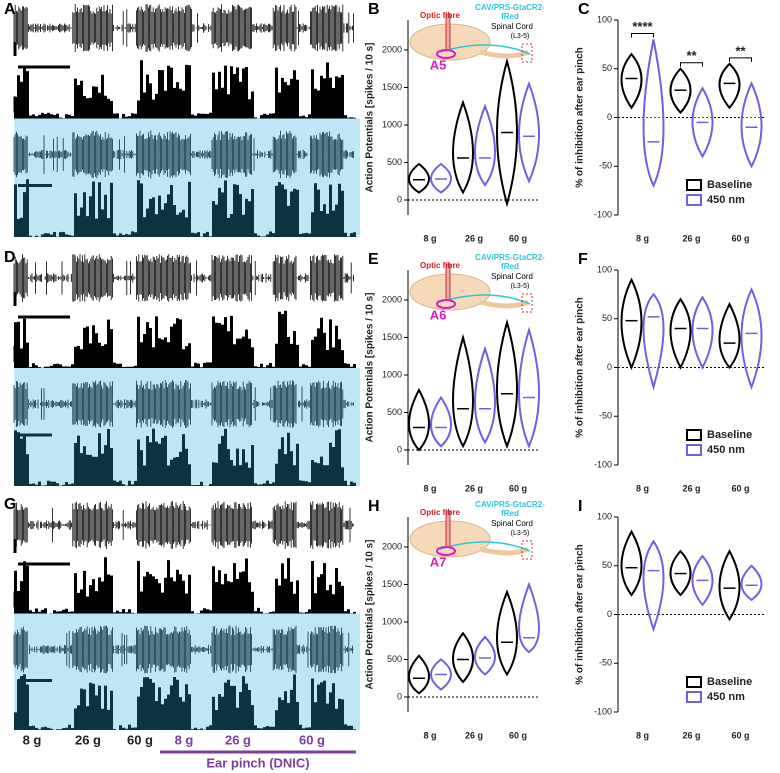 The image size is (780, 773). What do you see at coordinates (438, 314) in the screenshot?
I see `inset-label: A6` at bounding box center [438, 314].